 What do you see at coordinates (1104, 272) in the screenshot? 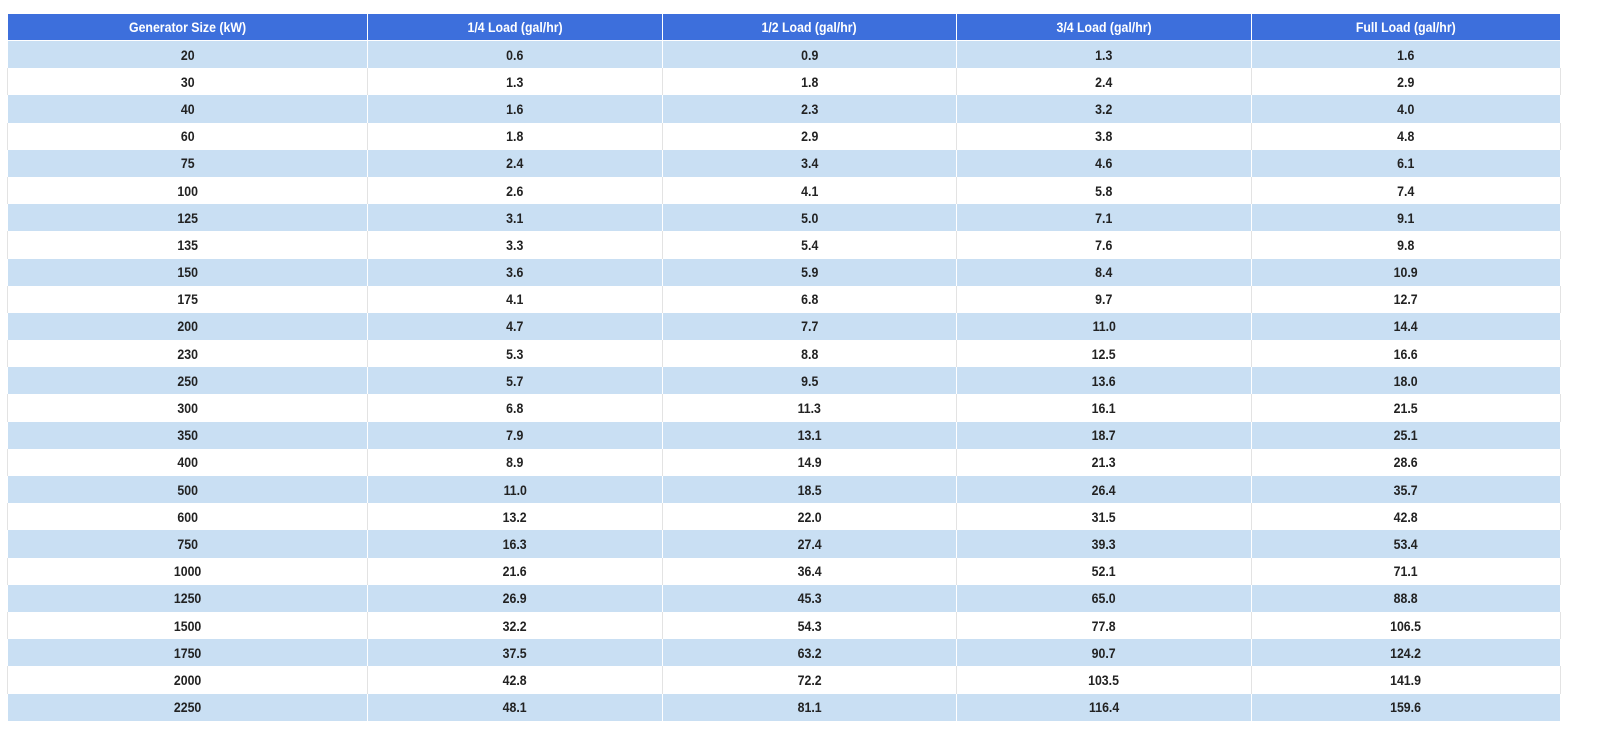
I see `table-cell-text: 8.4` at bounding box center [1104, 272].